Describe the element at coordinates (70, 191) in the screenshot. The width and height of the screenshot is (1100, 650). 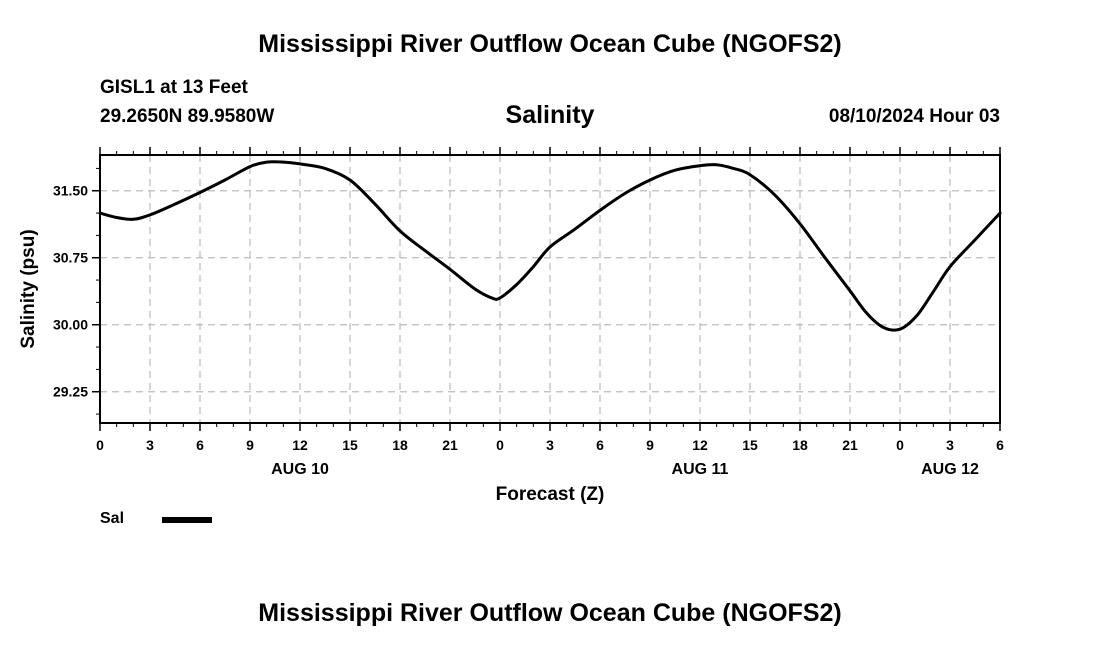
I see `y-tick-label: 31.50` at that location.